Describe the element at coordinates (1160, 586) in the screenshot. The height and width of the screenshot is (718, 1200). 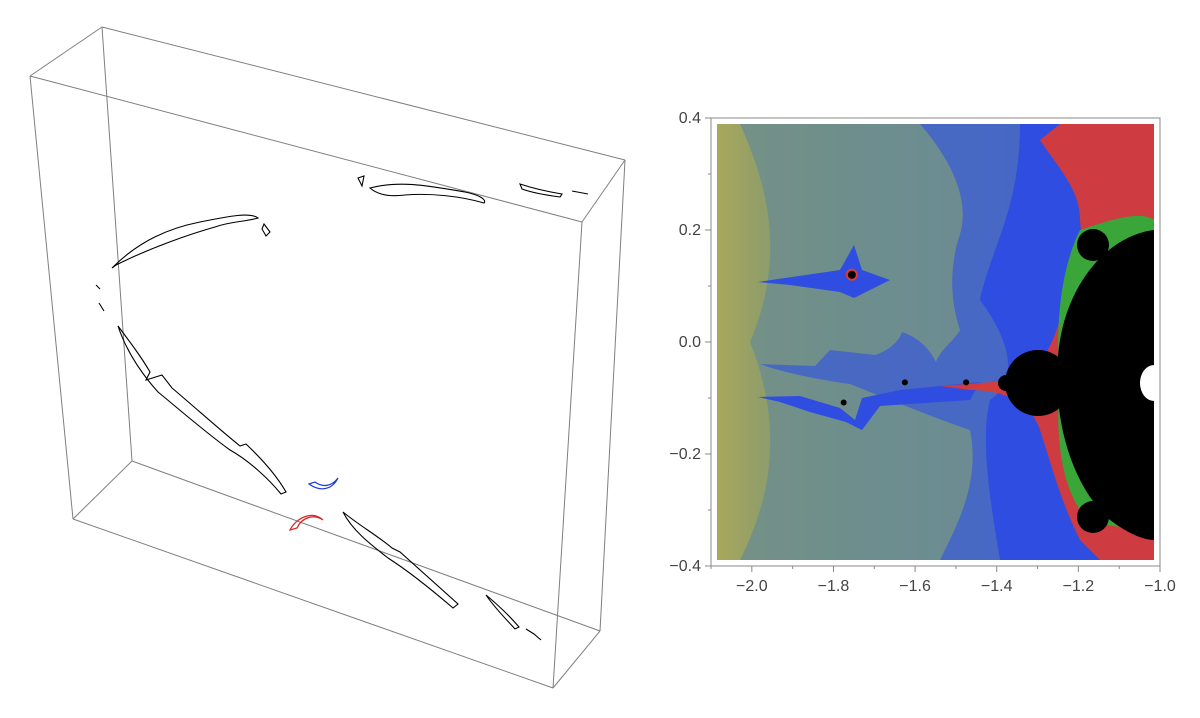
I see `x-tick-label: −1.0` at that location.